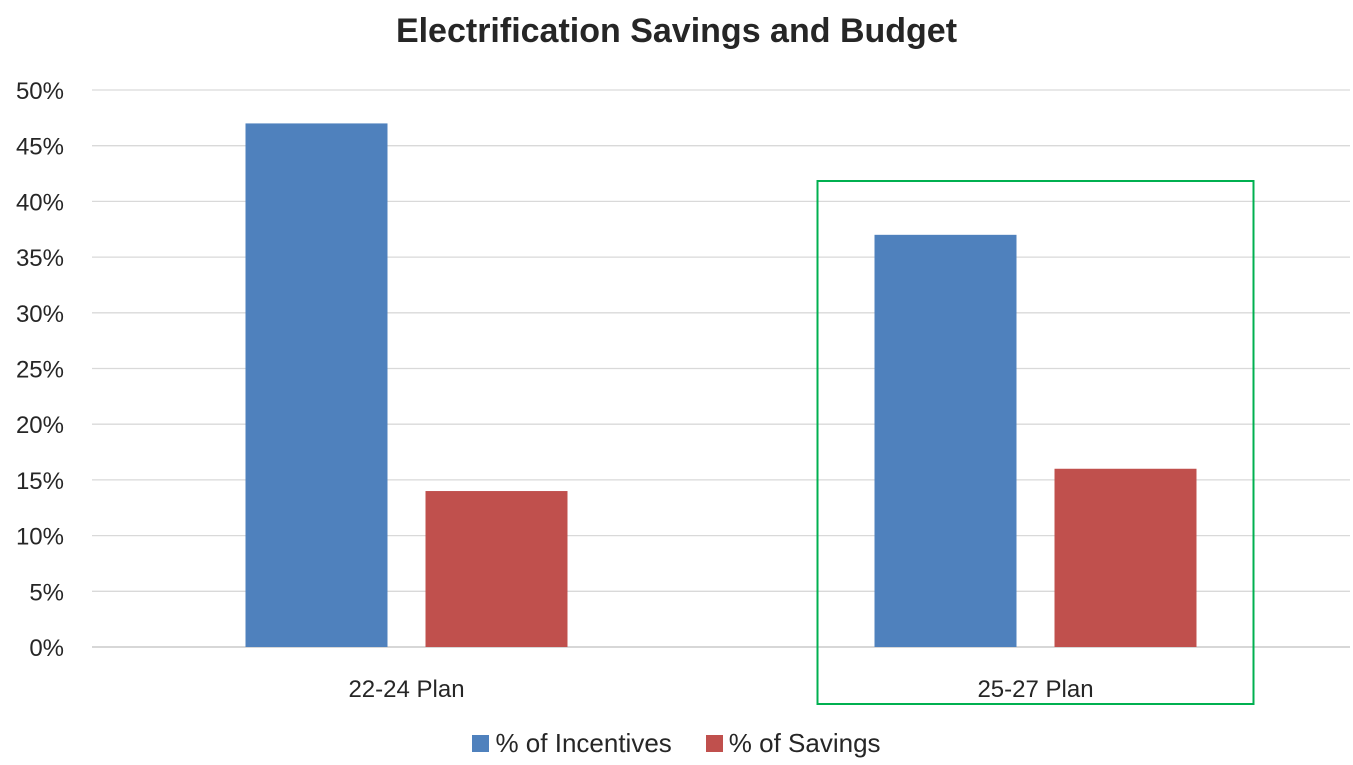 The image size is (1353, 765). I want to click on y-tick-label: 45%, so click(40, 147).